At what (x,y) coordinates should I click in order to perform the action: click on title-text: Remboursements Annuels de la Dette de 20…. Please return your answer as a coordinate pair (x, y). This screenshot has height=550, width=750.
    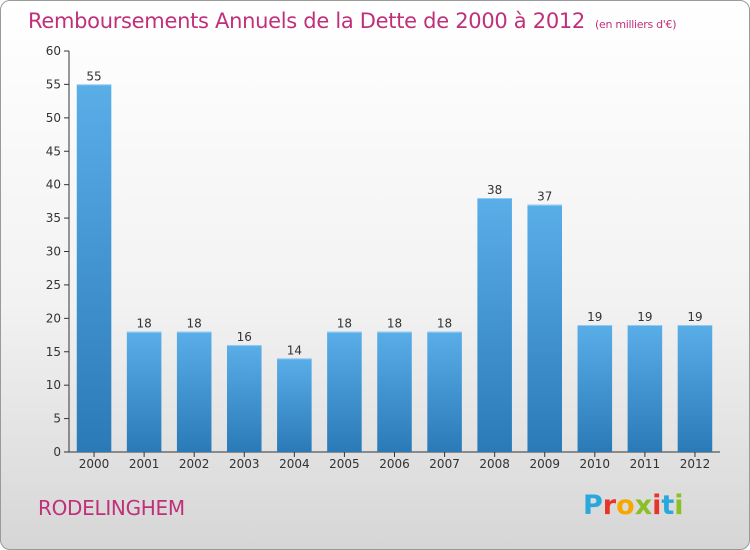
    Looking at the image, I should click on (306, 21).